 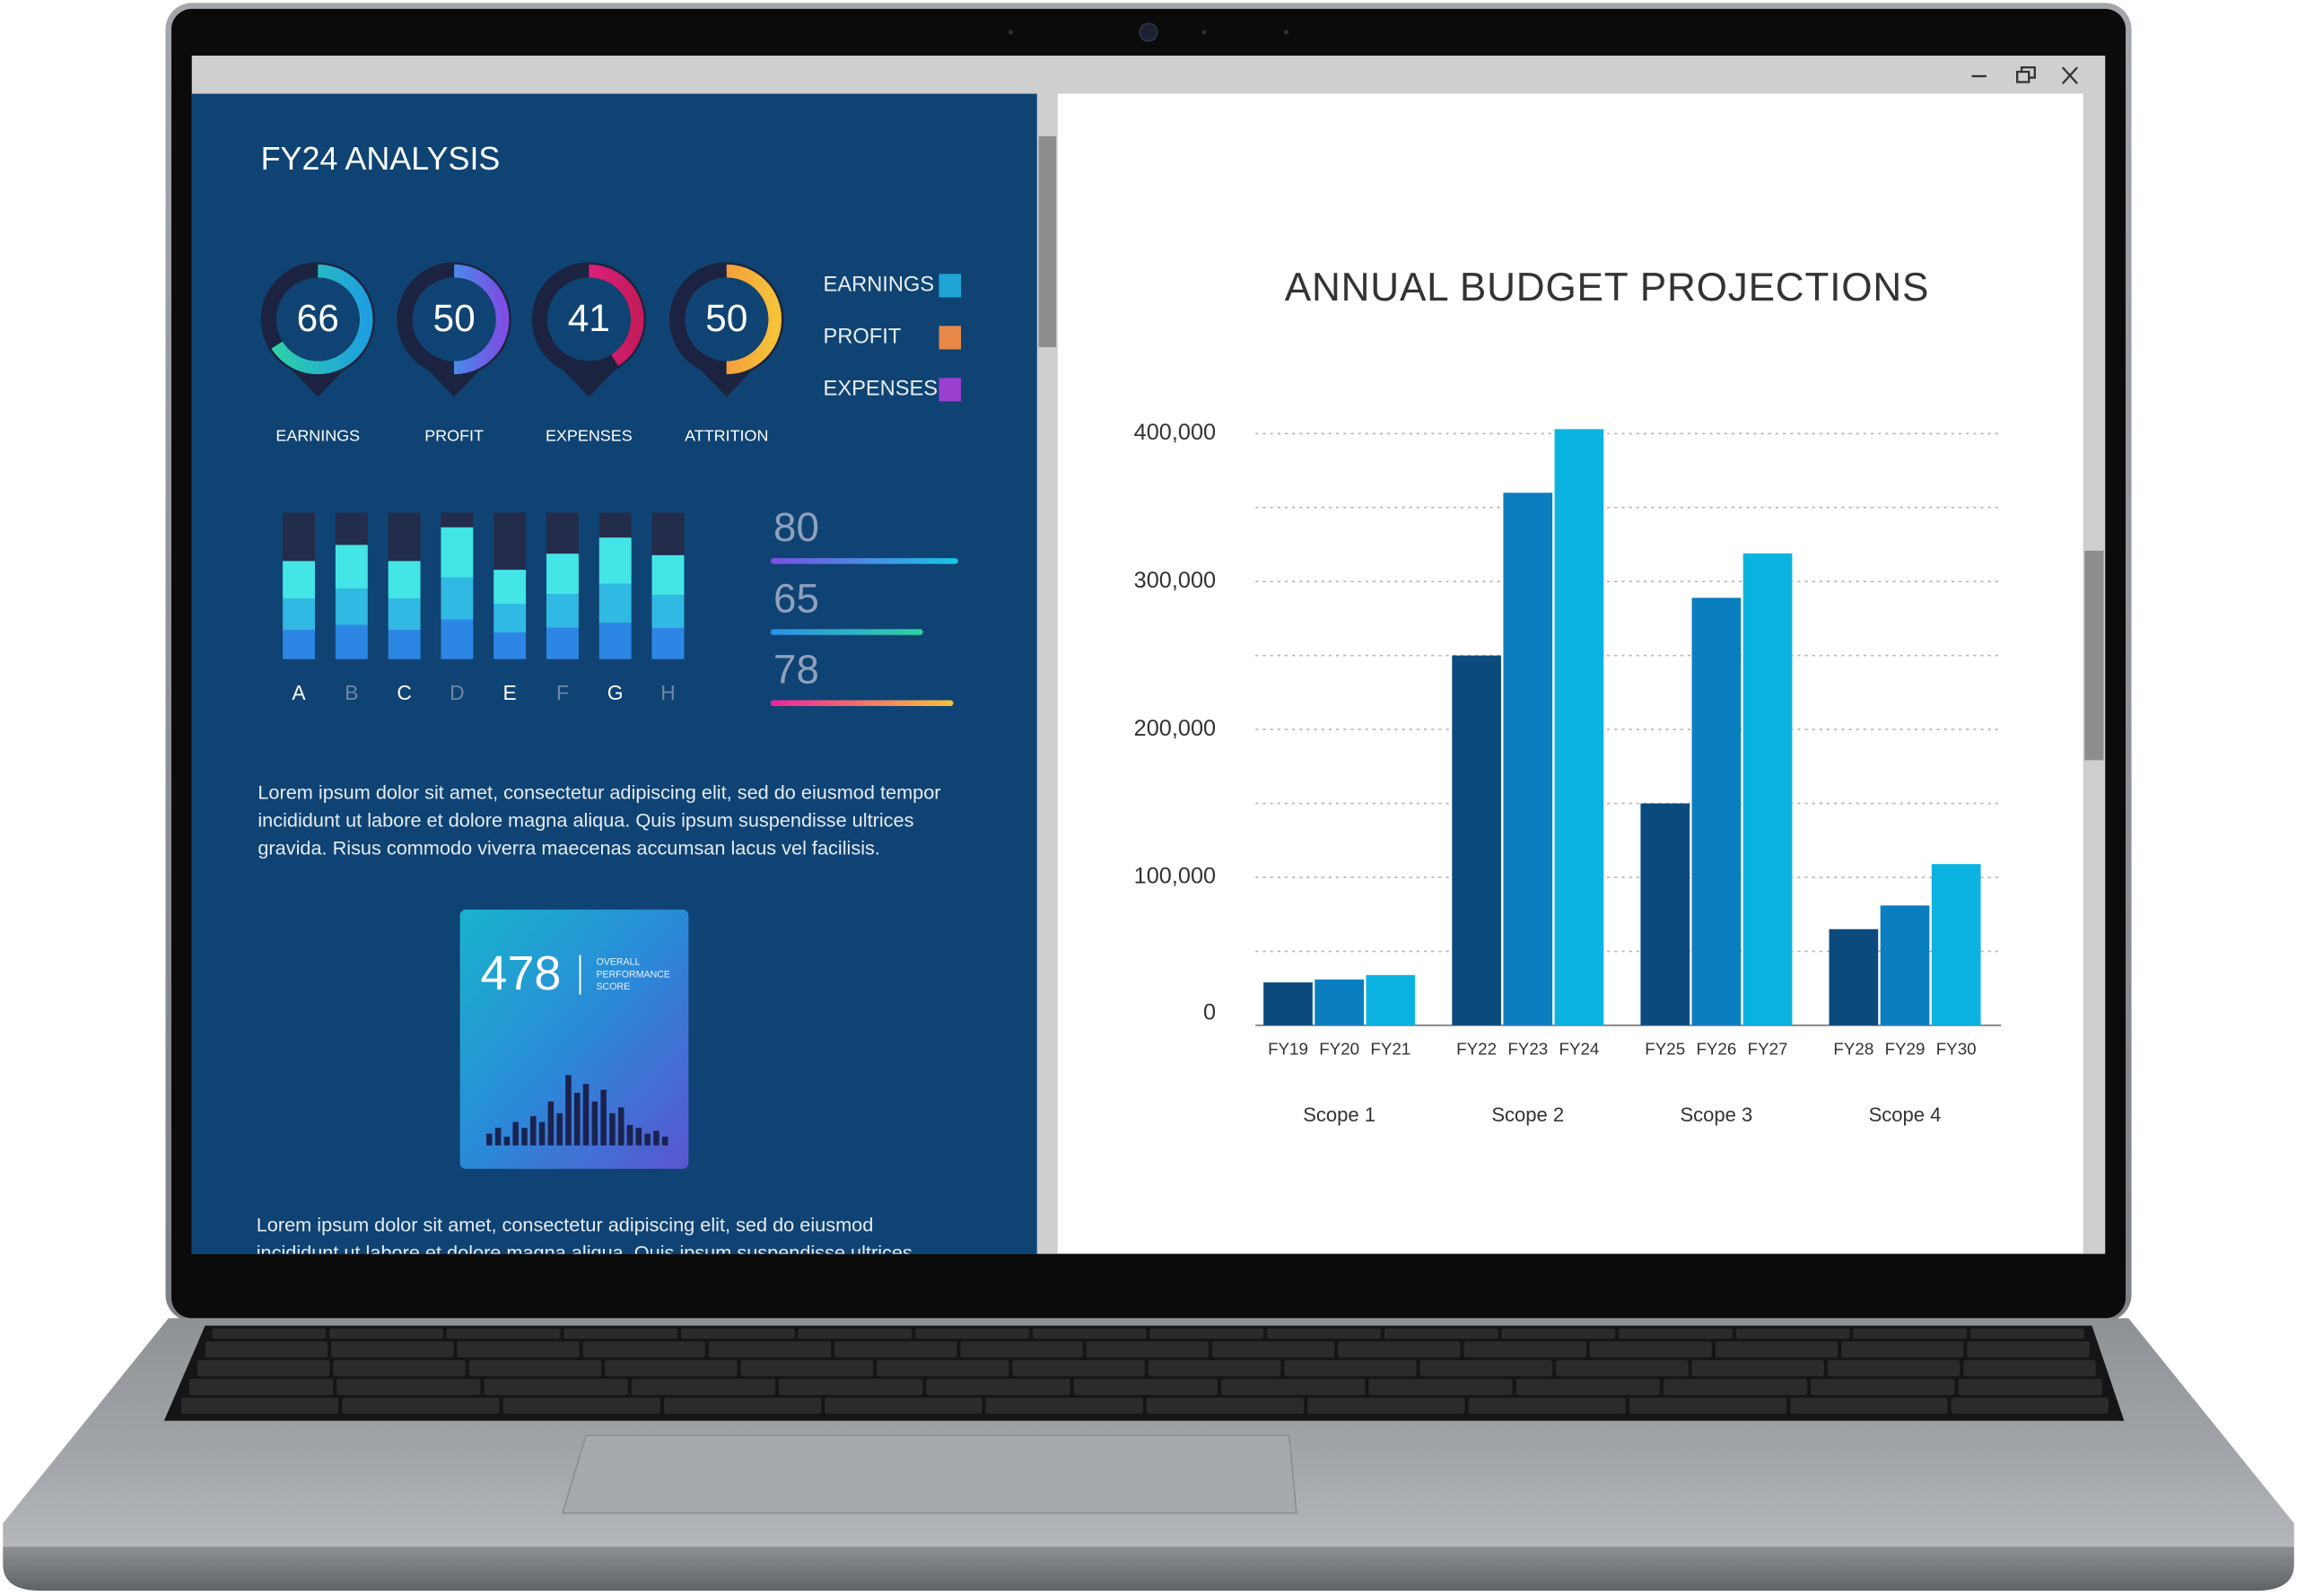 I want to click on mini-bar-label: G, so click(x=615, y=692).